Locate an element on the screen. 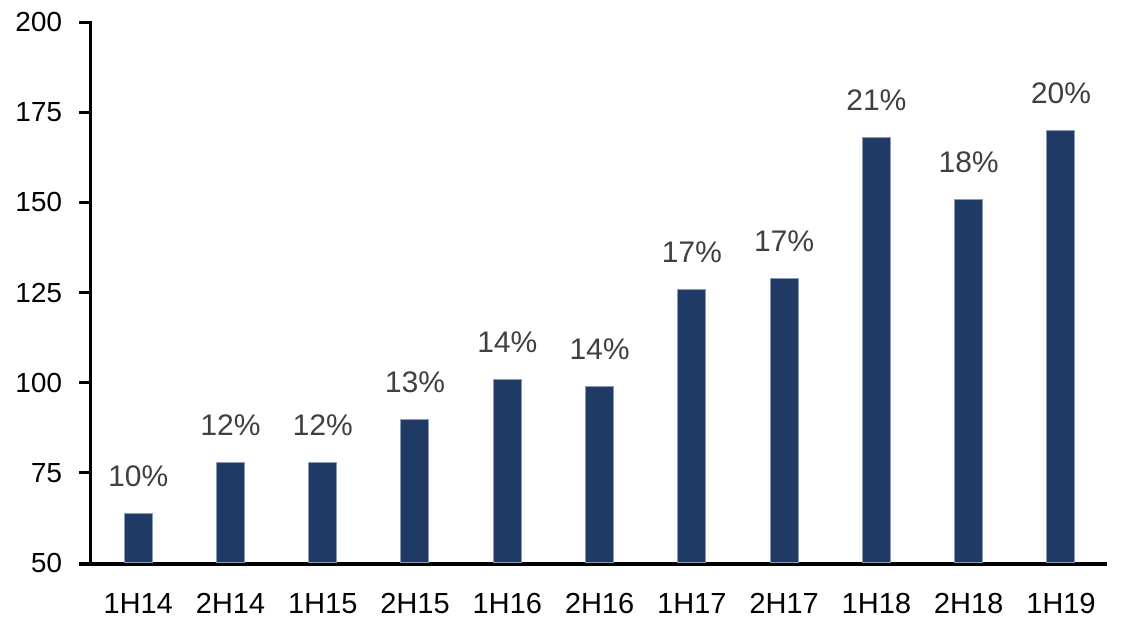  data-label-1H17: 17% is located at coordinates (691, 252).